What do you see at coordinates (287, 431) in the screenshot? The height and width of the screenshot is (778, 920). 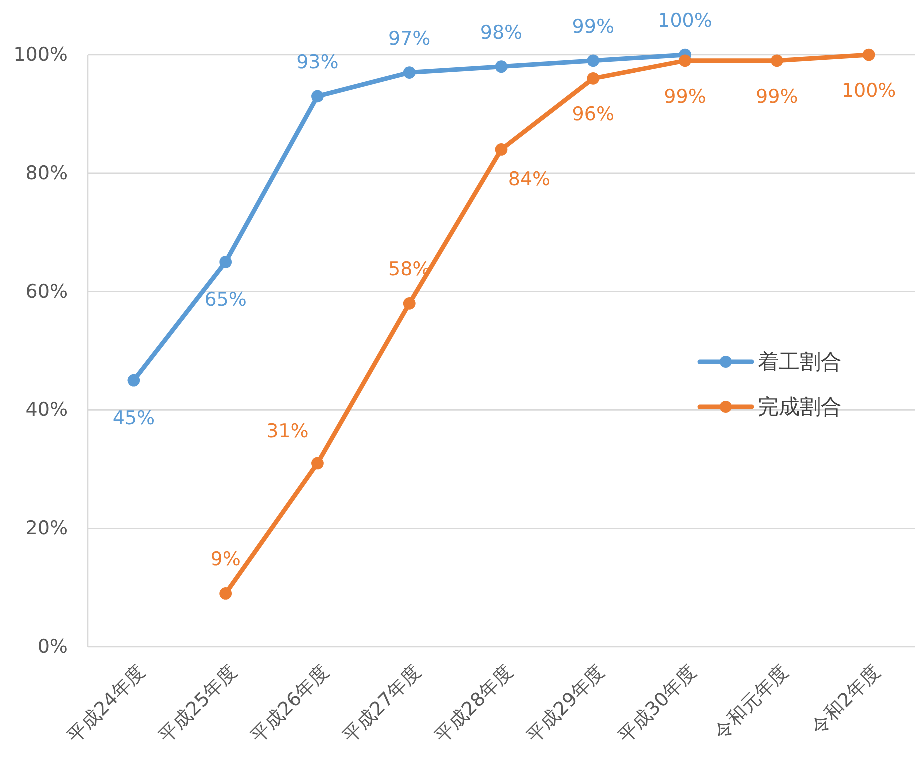 I see `data-label: 31%` at bounding box center [287, 431].